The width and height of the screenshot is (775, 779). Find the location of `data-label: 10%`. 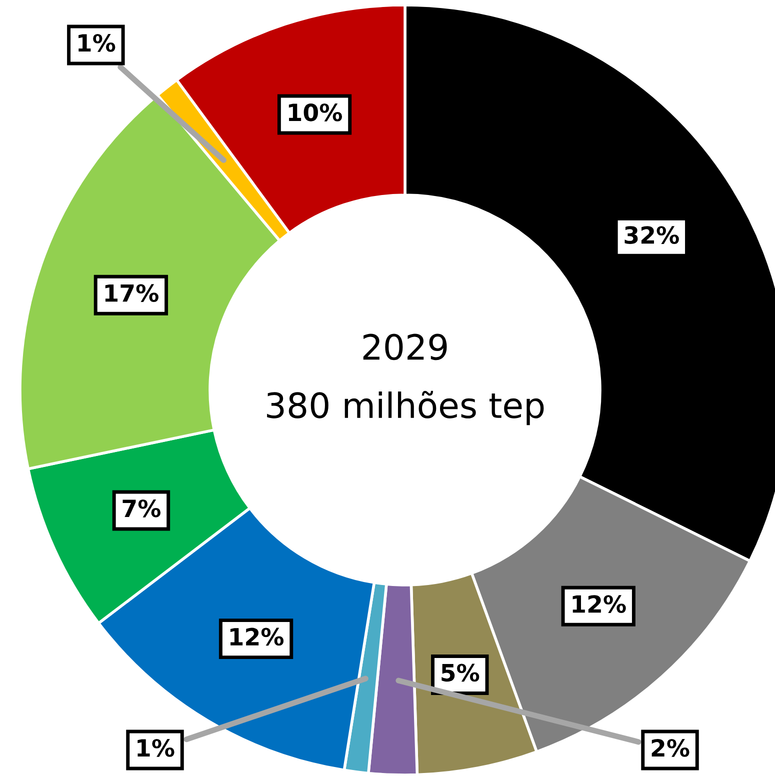

data-label: 10% is located at coordinates (315, 112).